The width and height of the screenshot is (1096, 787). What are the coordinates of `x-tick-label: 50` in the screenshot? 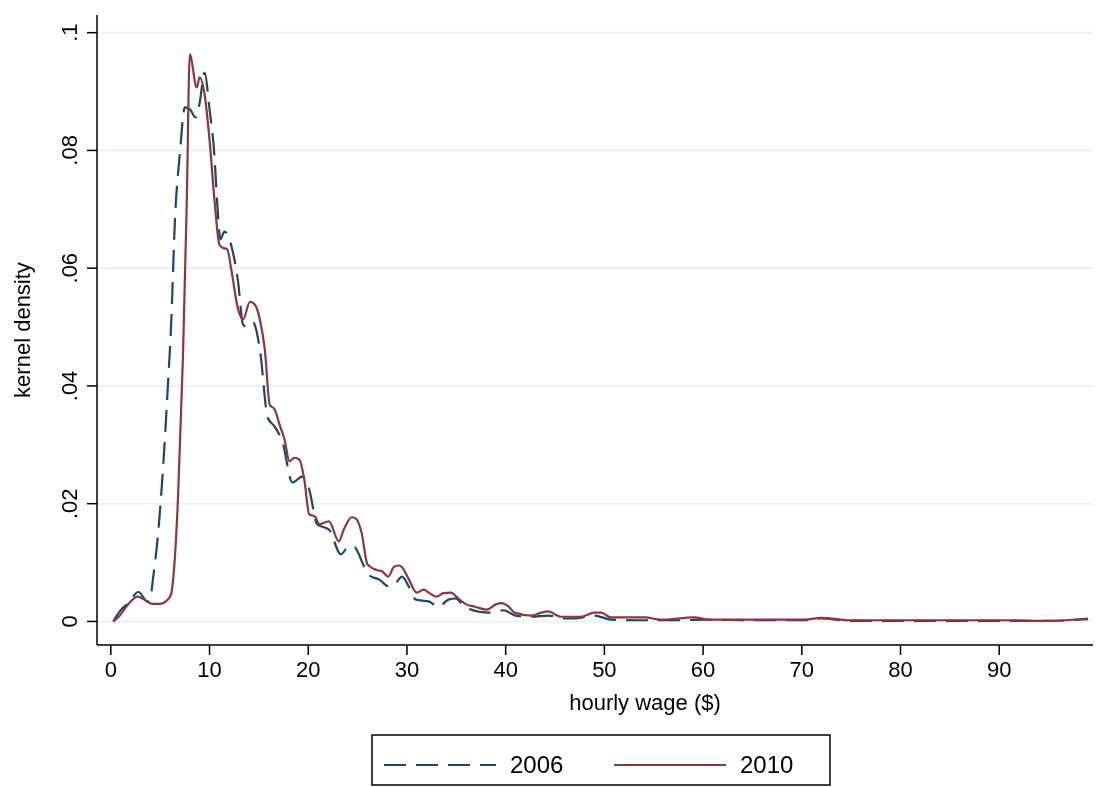 It's located at (604, 669).